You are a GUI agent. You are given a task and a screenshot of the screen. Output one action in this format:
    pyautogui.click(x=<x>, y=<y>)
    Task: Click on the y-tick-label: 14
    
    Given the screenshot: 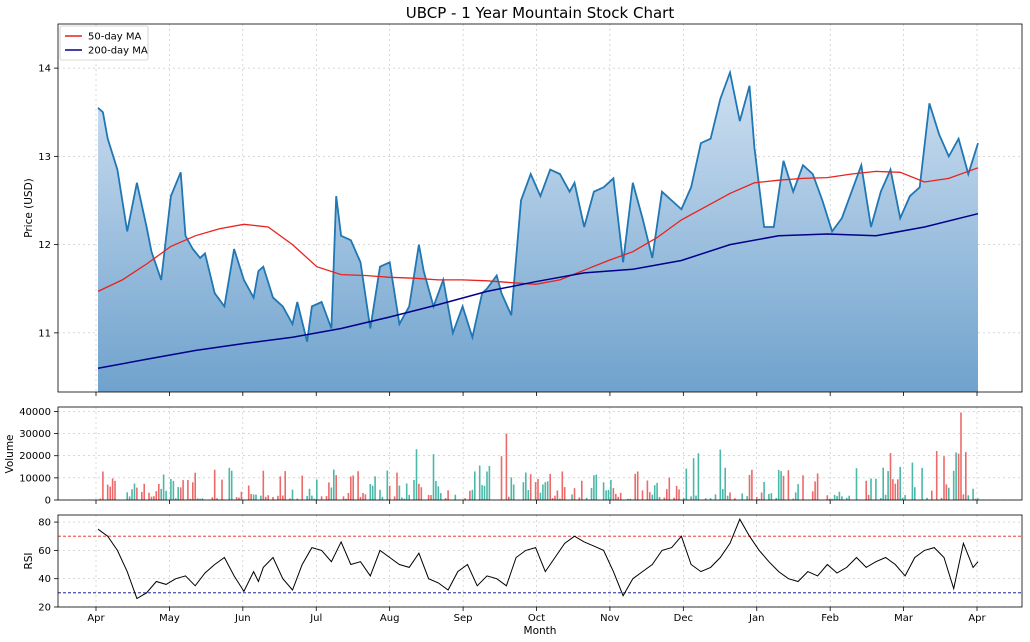 What is the action you would take?
    pyautogui.click(x=44, y=69)
    